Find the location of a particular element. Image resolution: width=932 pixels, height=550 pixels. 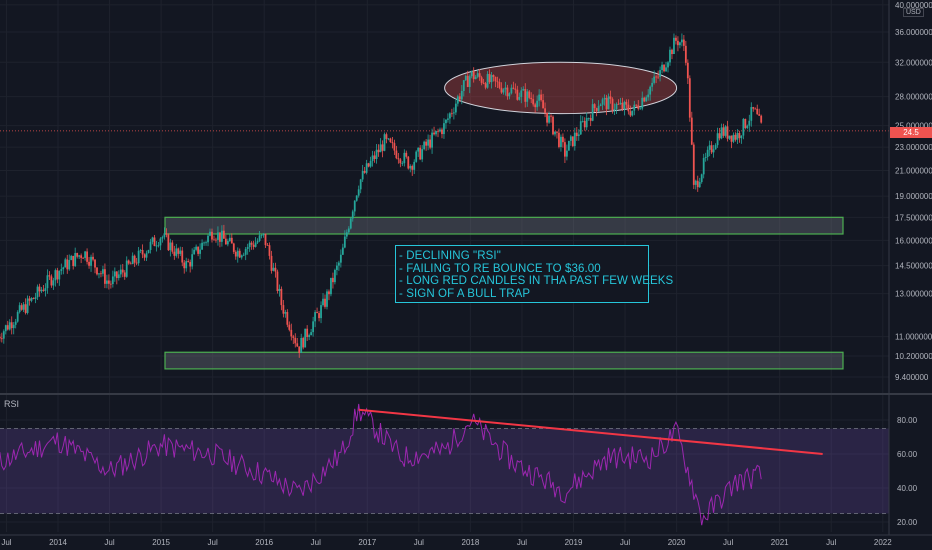

price-tick-label: 36.000000 is located at coordinates (913, 32).